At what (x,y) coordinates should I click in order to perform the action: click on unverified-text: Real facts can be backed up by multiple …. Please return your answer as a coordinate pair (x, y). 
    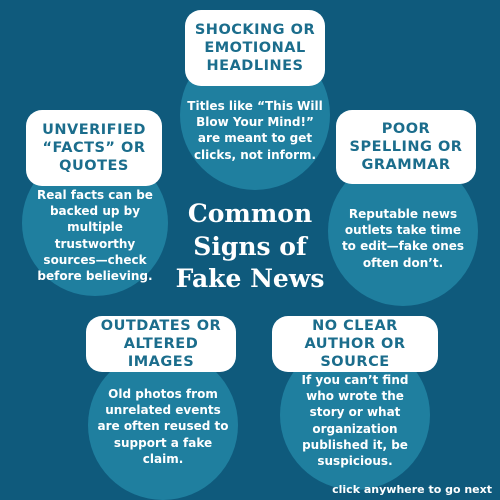
    Looking at the image, I should click on (95, 235).